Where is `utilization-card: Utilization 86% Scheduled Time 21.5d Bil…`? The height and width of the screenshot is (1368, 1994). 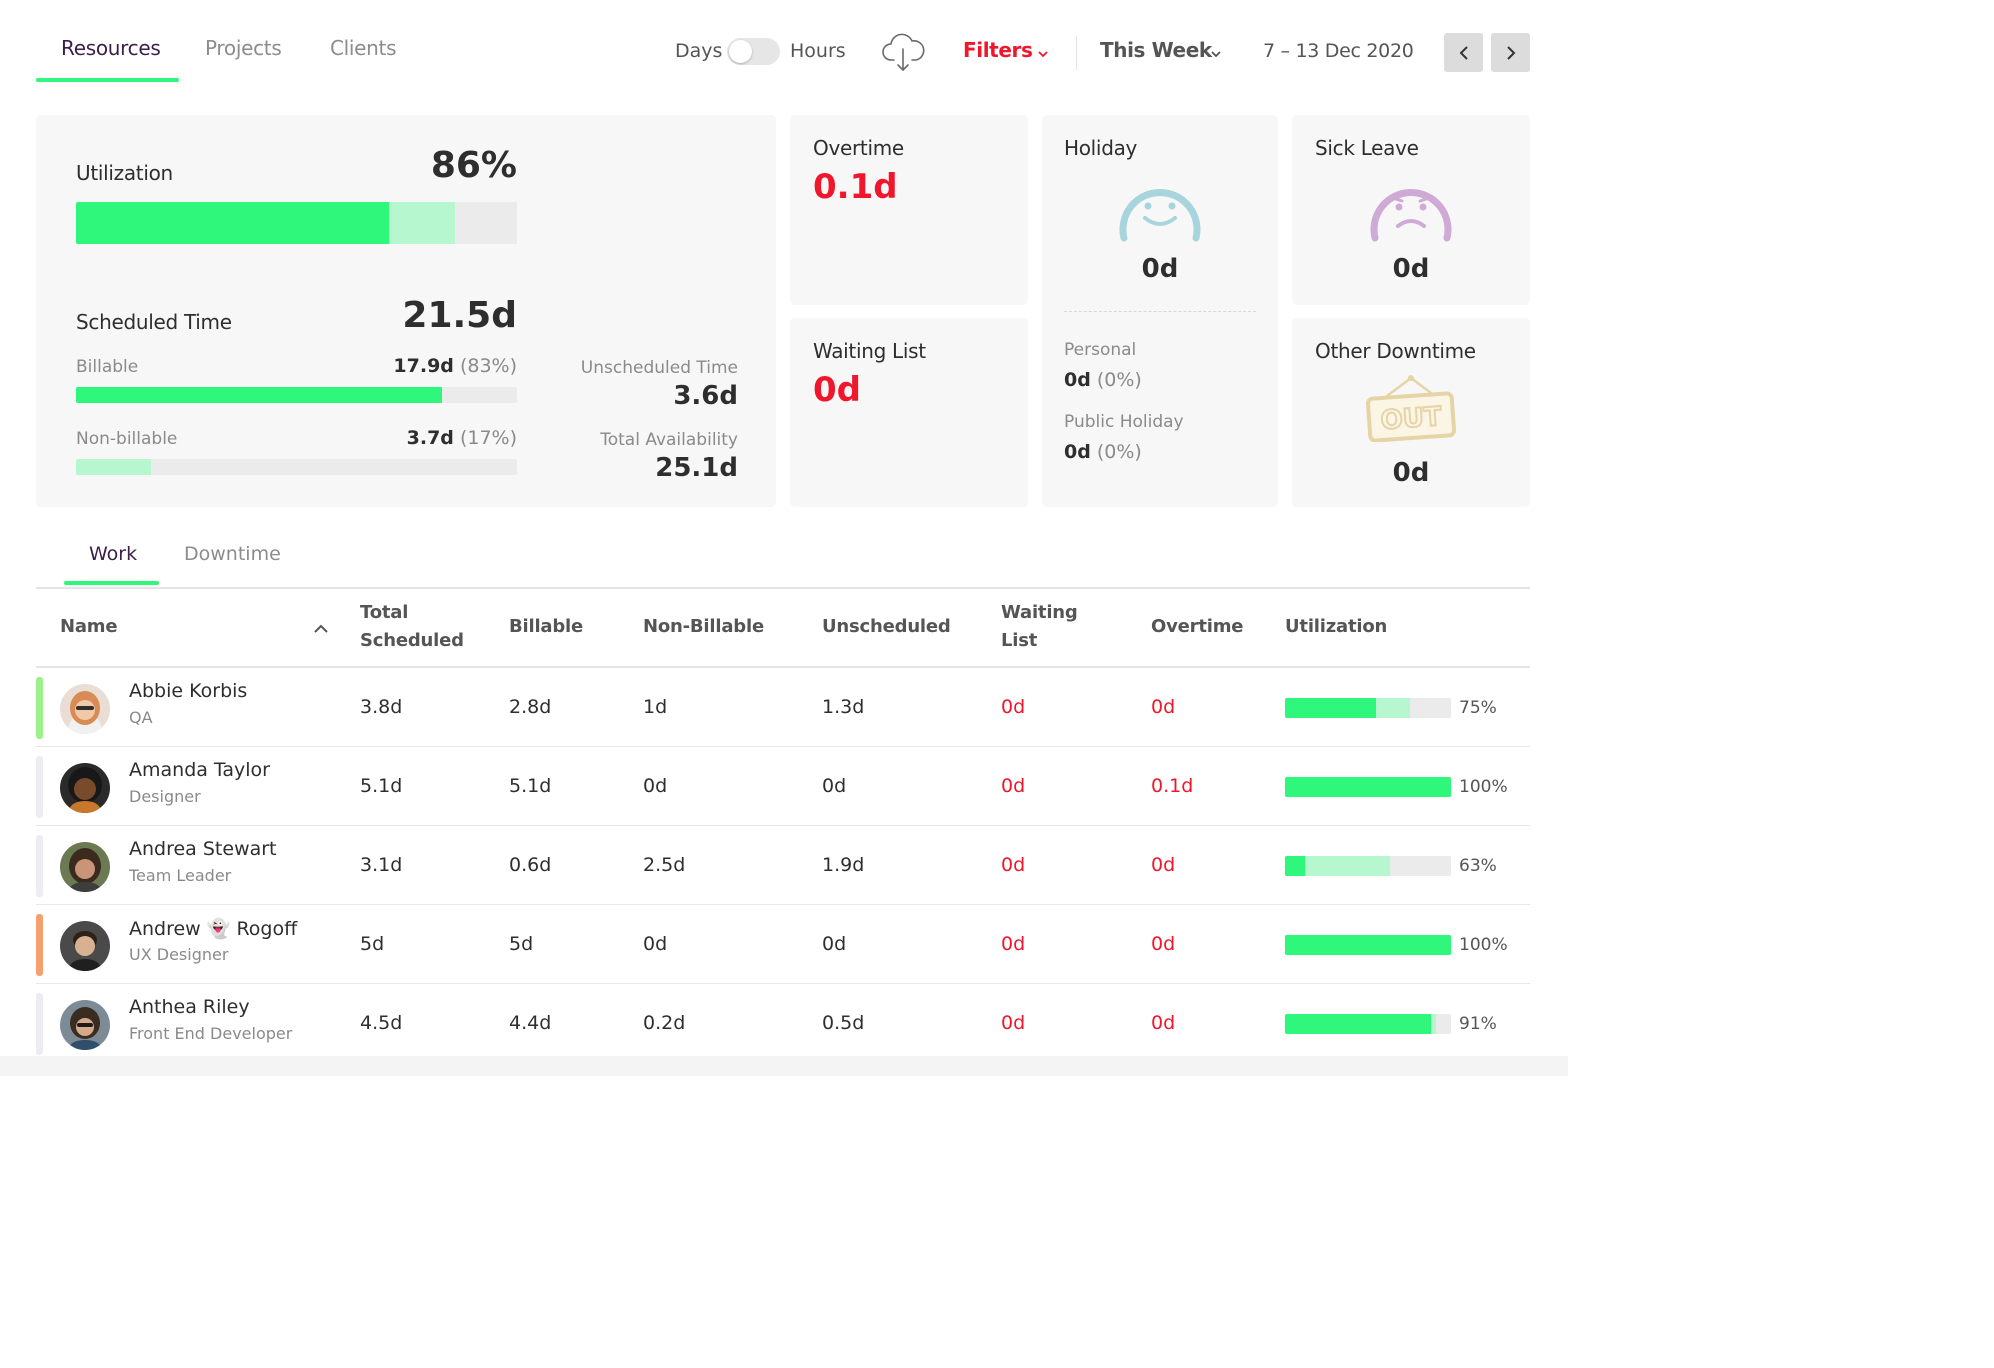 utilization-card: Utilization 86% Scheduled Time 21.5d Bil… is located at coordinates (406, 311).